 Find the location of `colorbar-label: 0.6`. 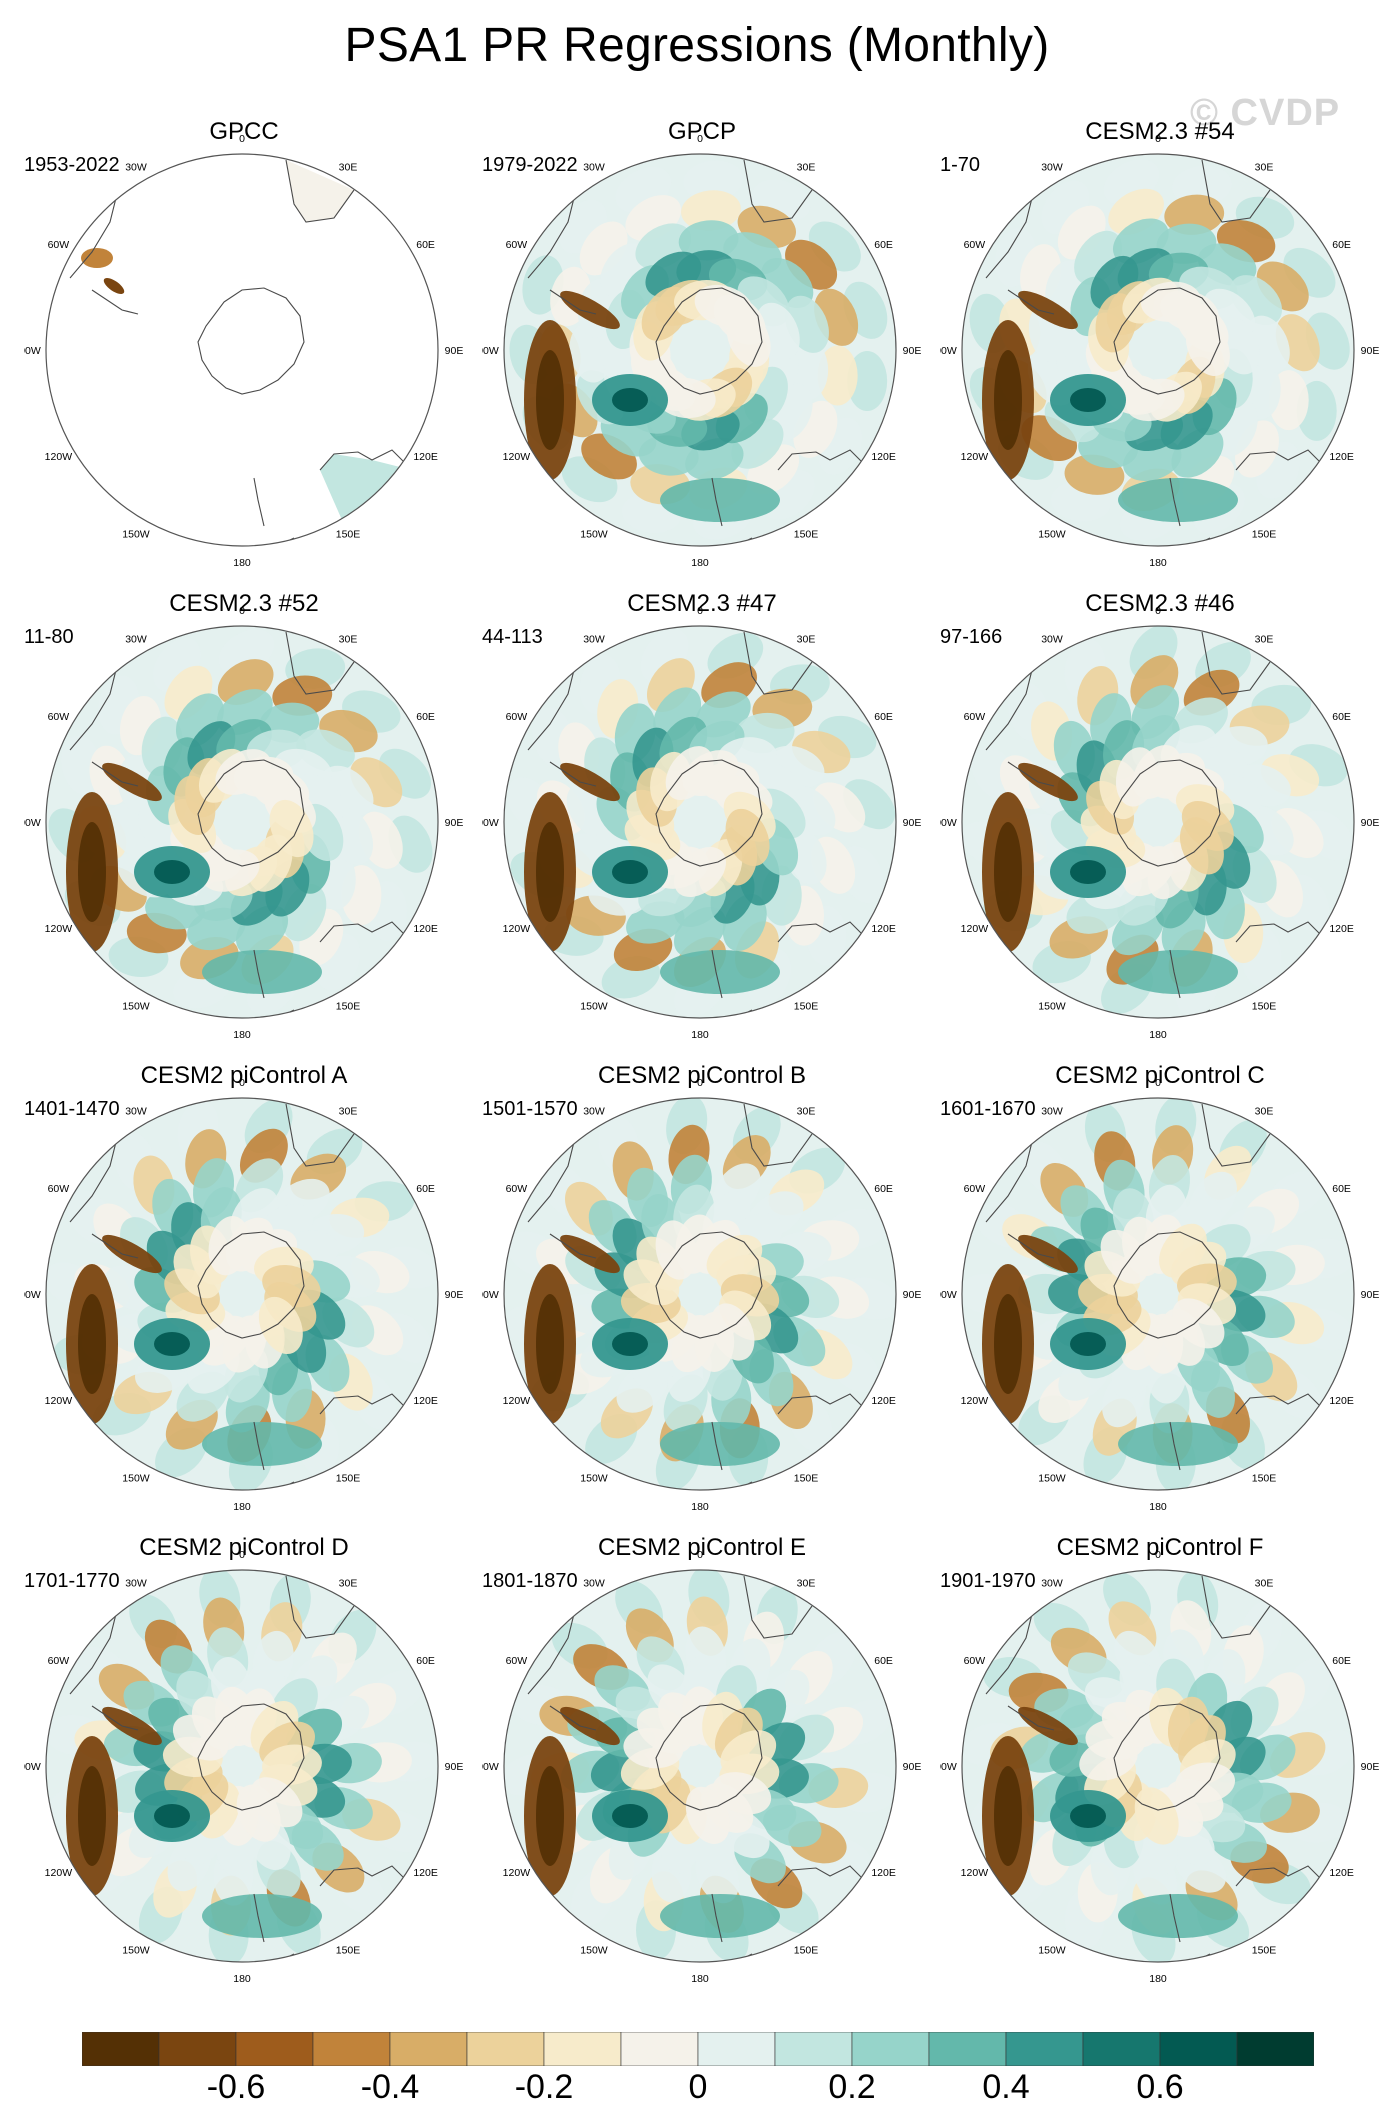

colorbar-label: 0.6 is located at coordinates (1160, 2087).